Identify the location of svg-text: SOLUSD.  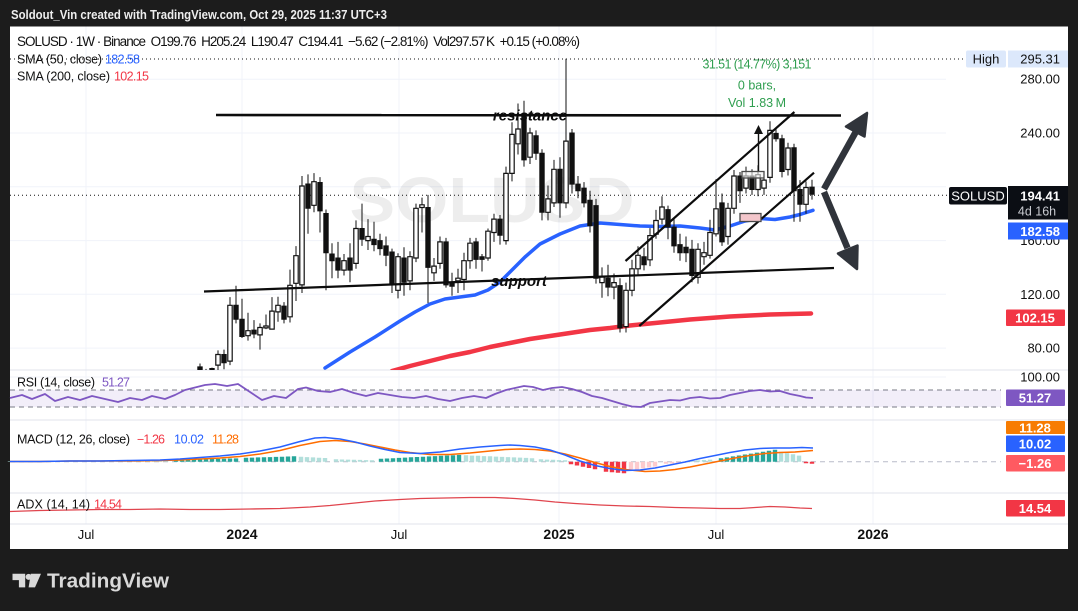
(977, 196).